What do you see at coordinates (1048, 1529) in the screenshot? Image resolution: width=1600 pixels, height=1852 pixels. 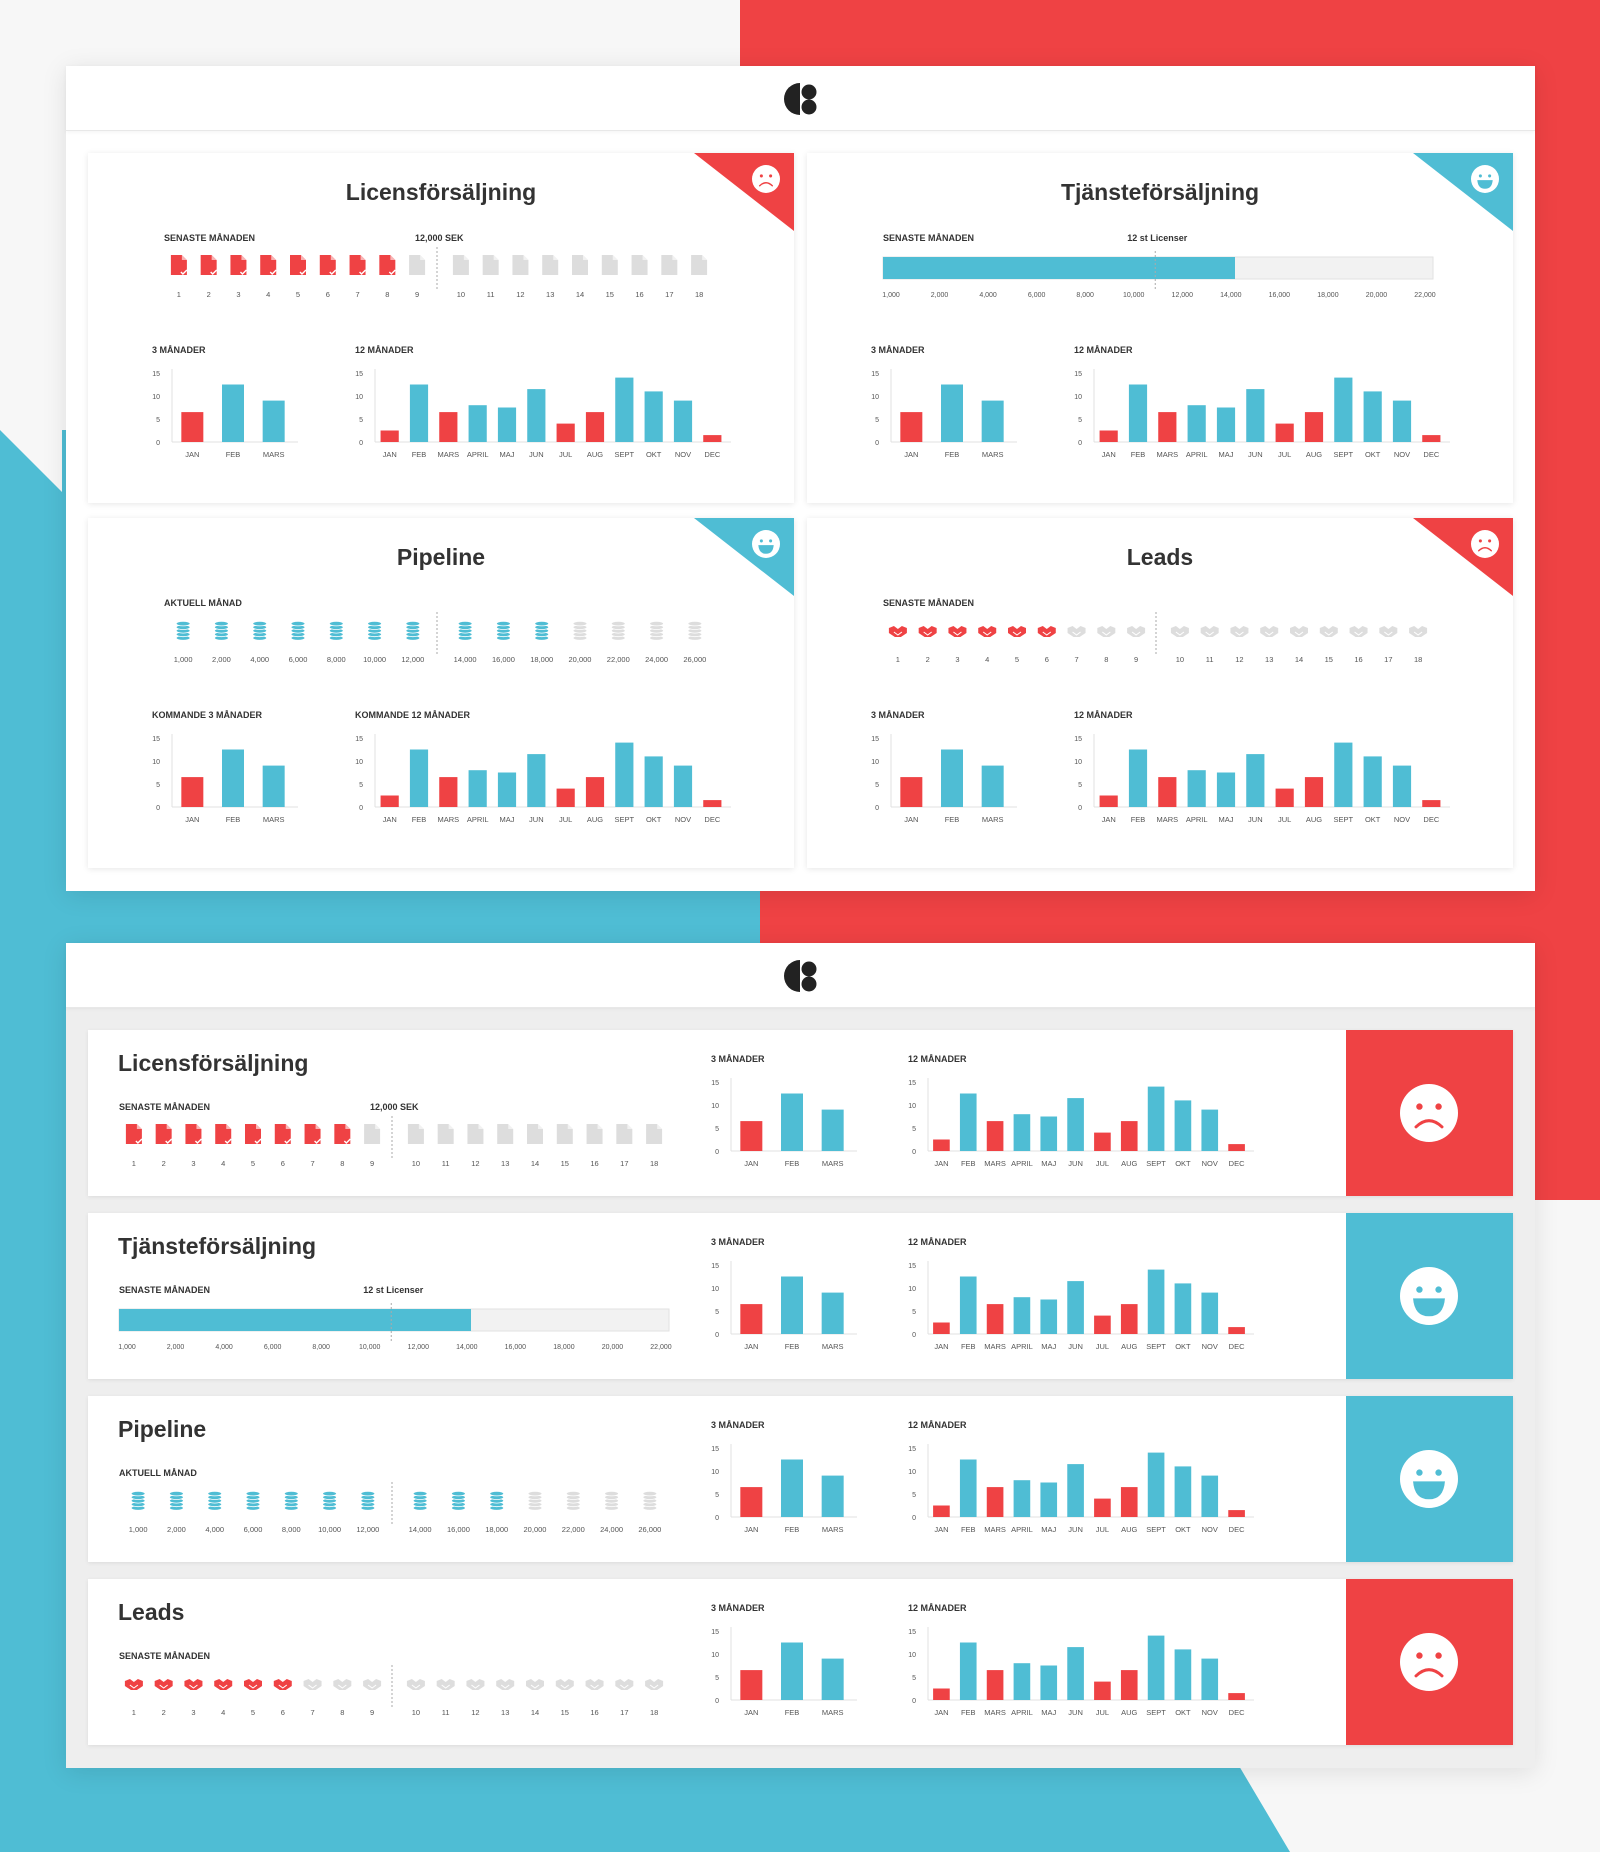 I see `x-tick-label: MAJ` at bounding box center [1048, 1529].